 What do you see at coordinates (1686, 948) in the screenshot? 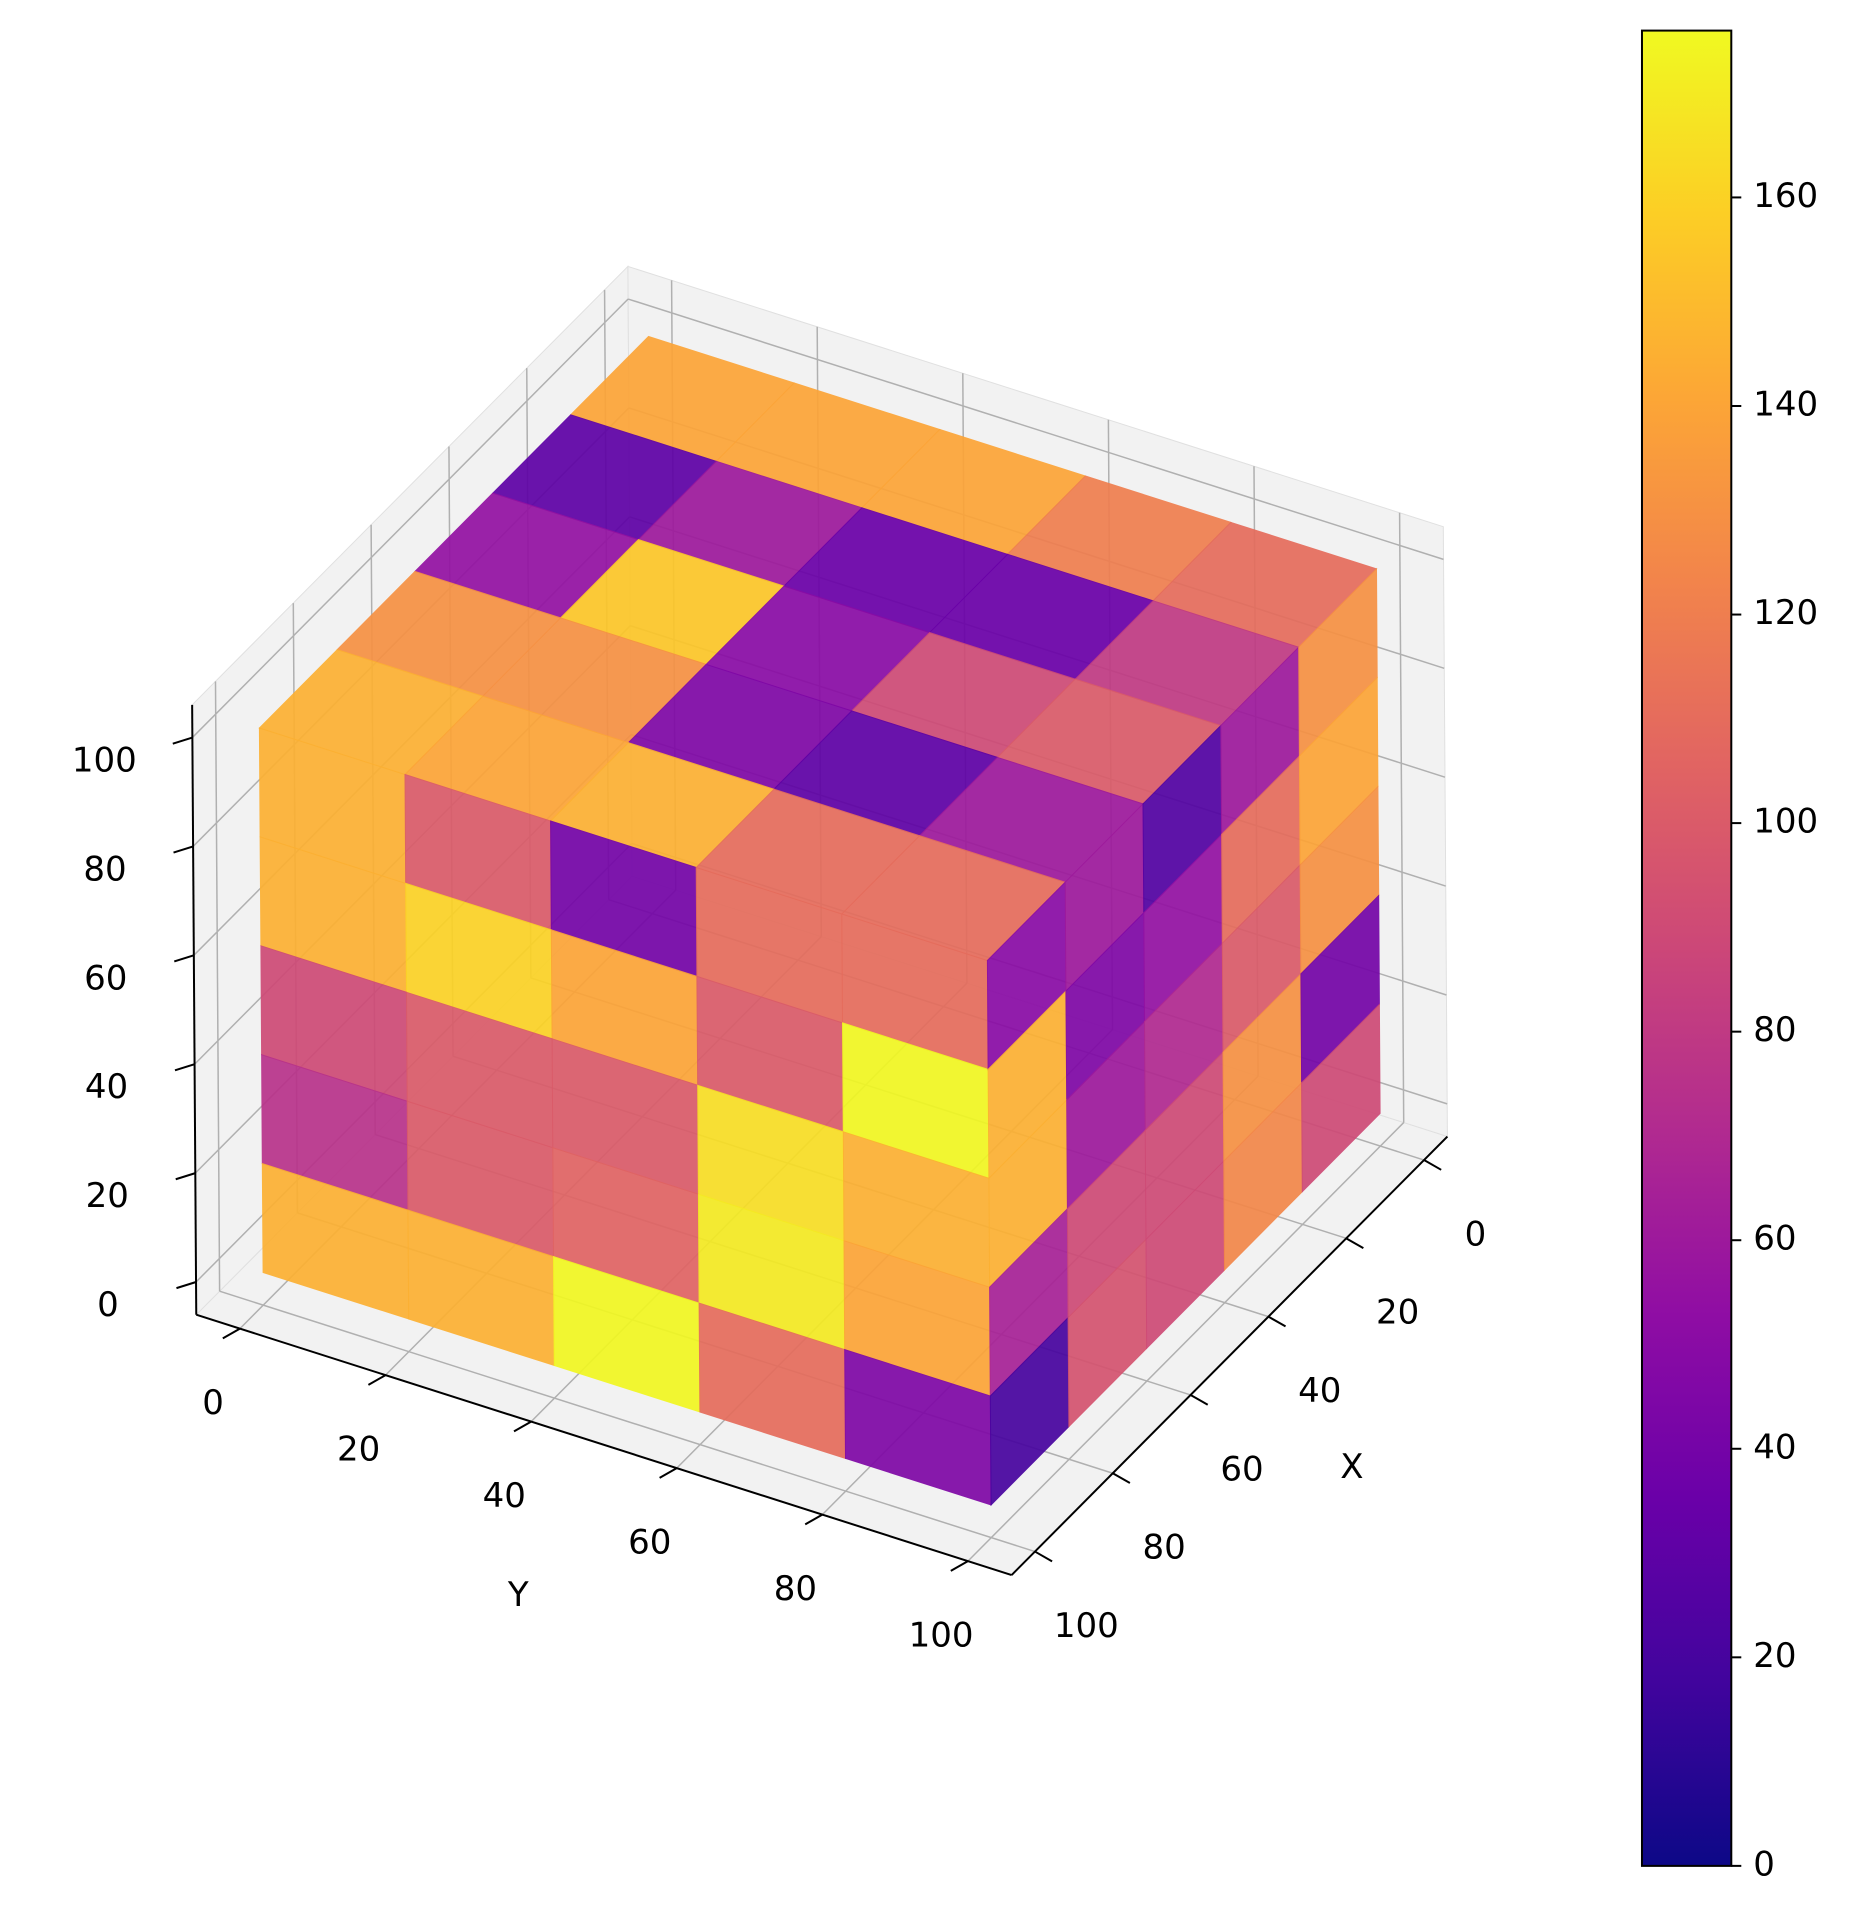
I see `colorbar` at bounding box center [1686, 948].